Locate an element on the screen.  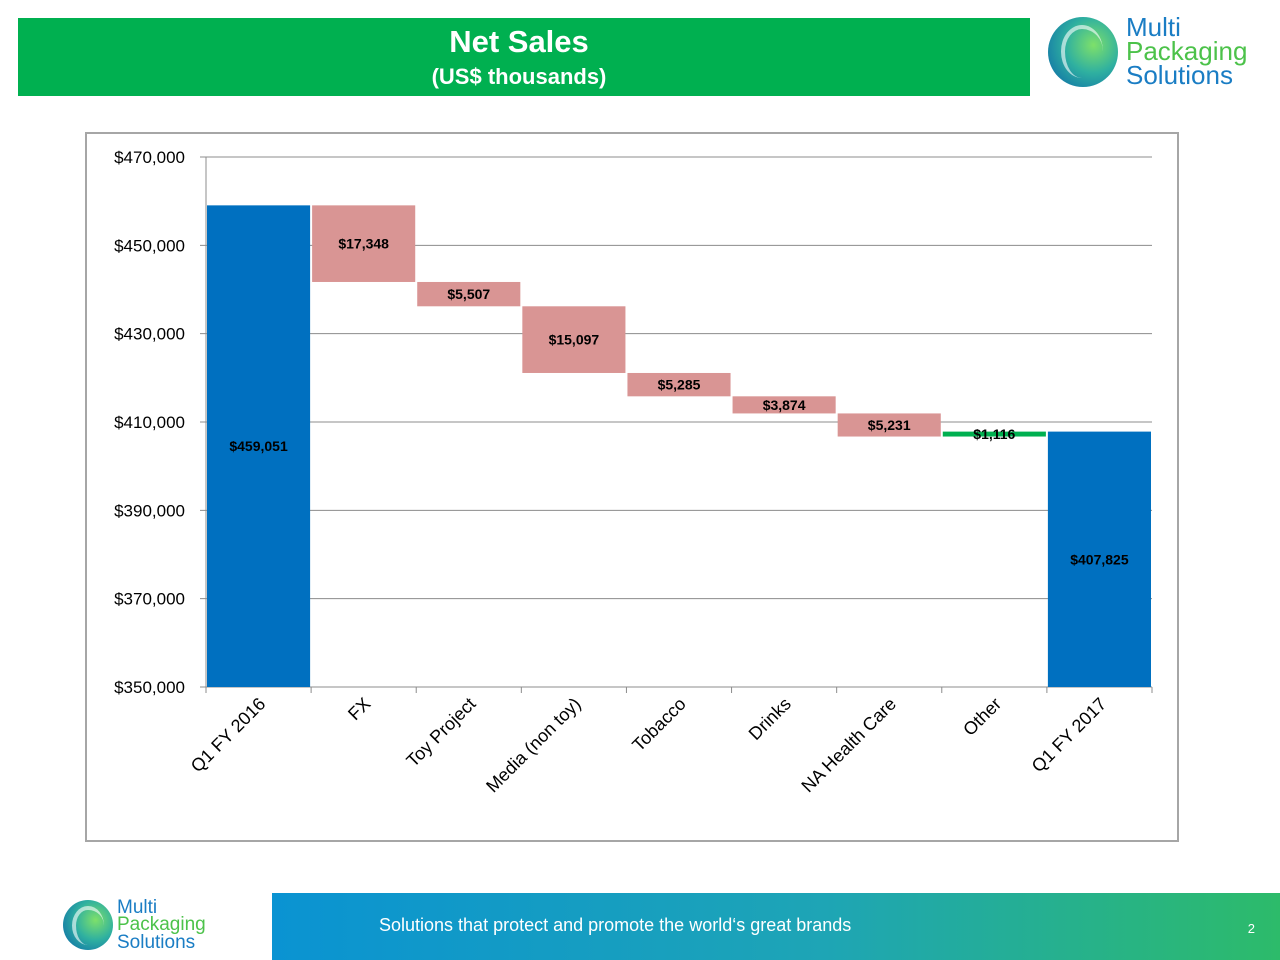
company-logo: Multi Packaging Solutions is located at coordinates (1148, 51).